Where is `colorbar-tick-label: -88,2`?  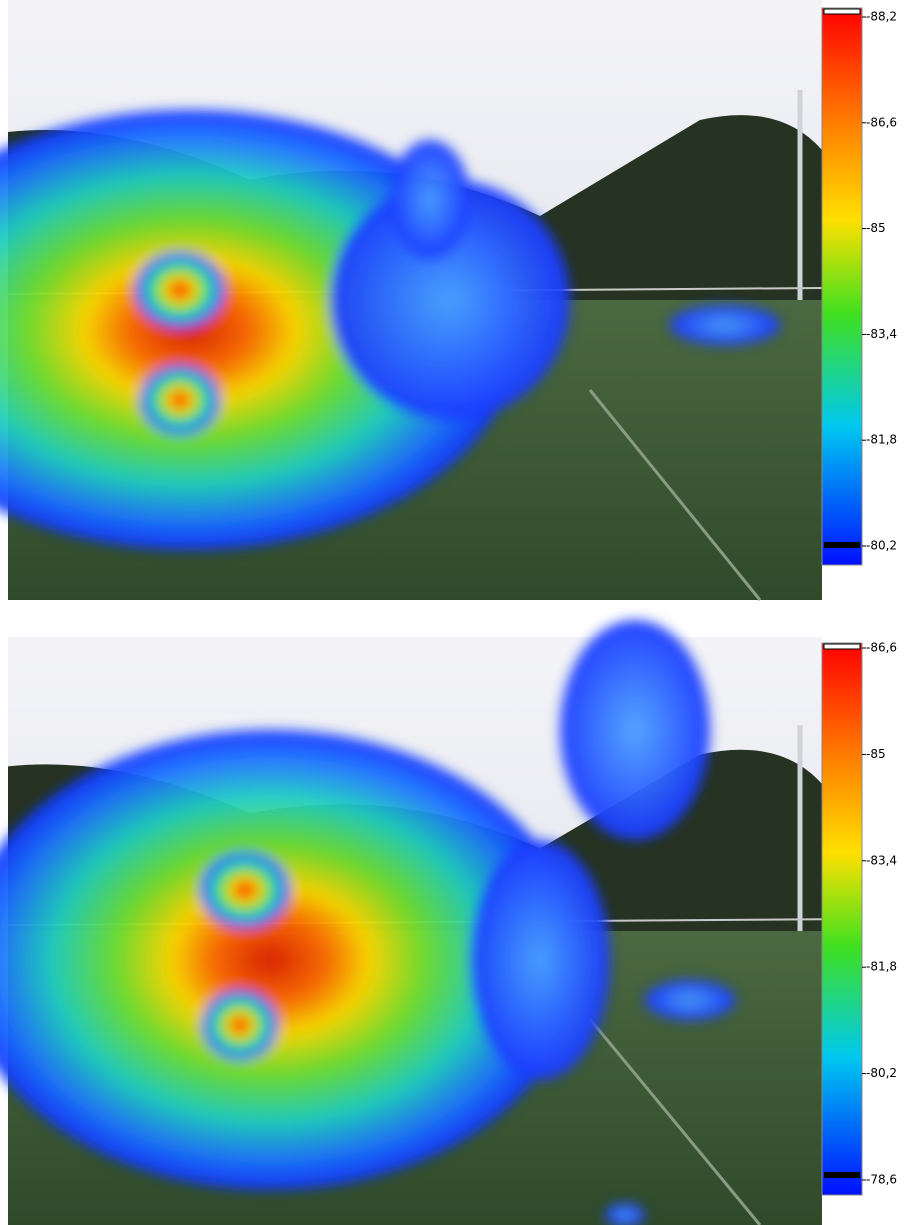 colorbar-tick-label: -88,2 is located at coordinates (881, 17).